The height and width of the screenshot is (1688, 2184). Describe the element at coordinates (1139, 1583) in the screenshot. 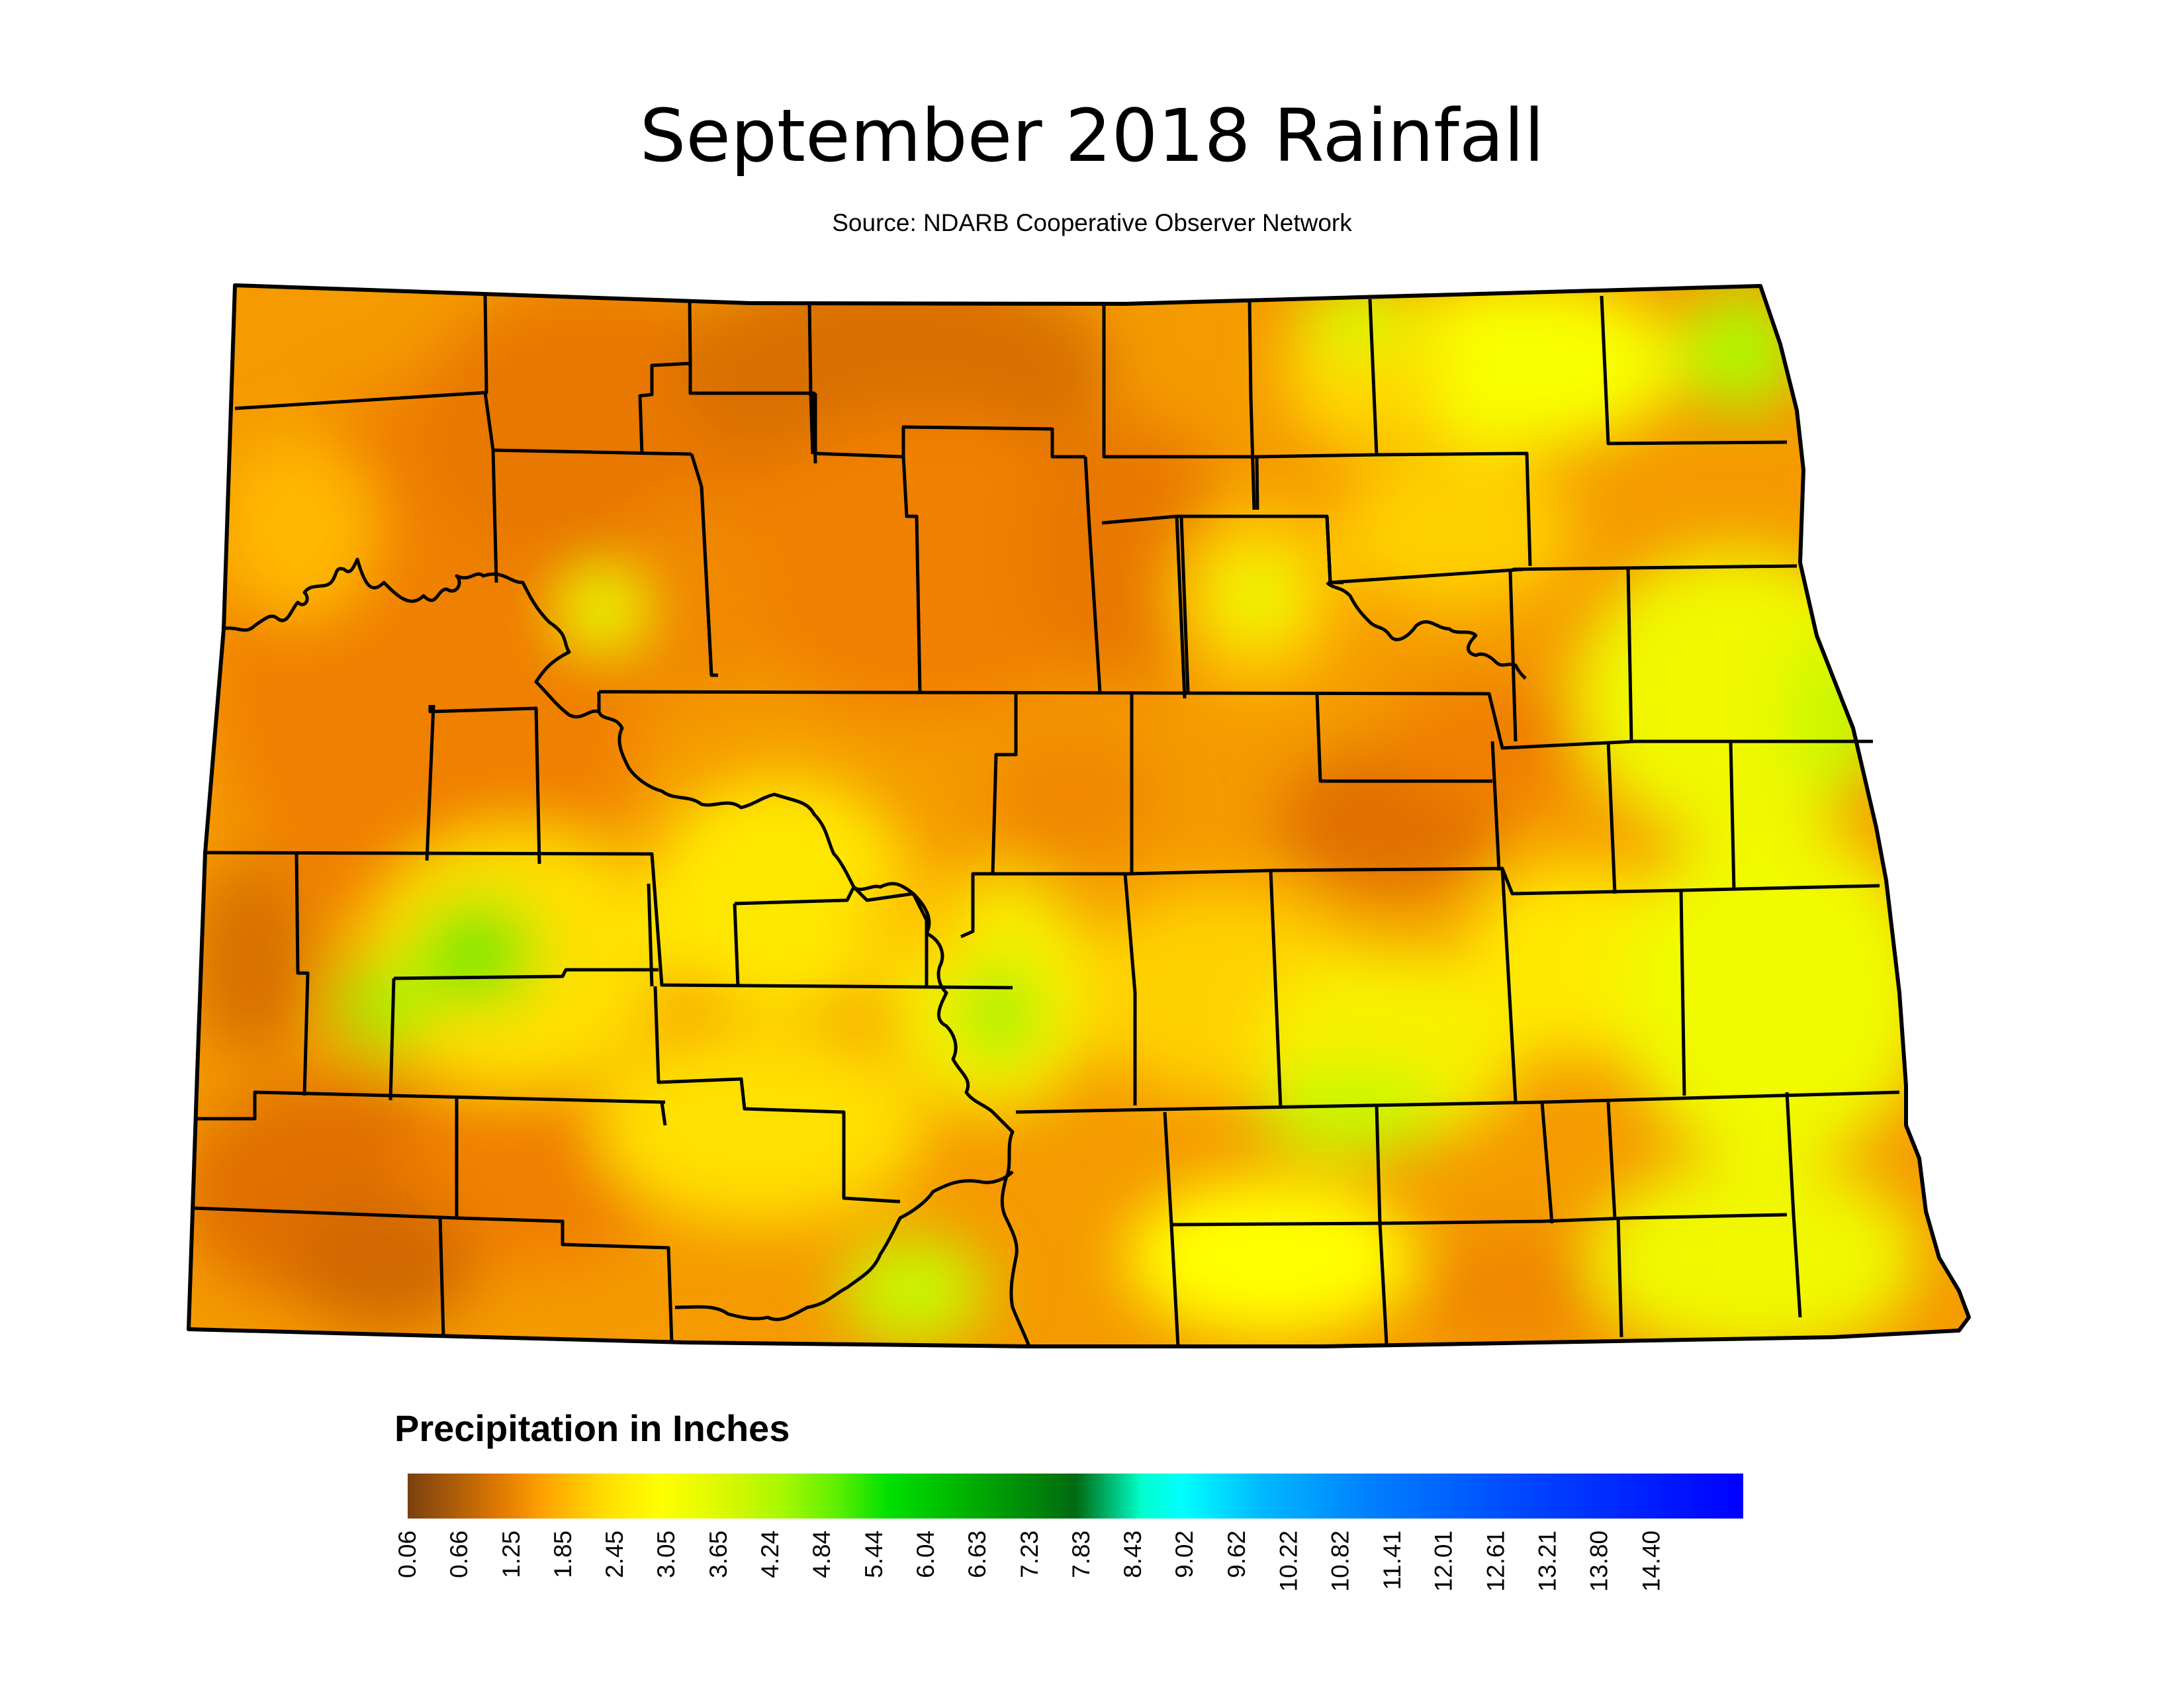

I see `legend-tick-label: 8.43` at that location.